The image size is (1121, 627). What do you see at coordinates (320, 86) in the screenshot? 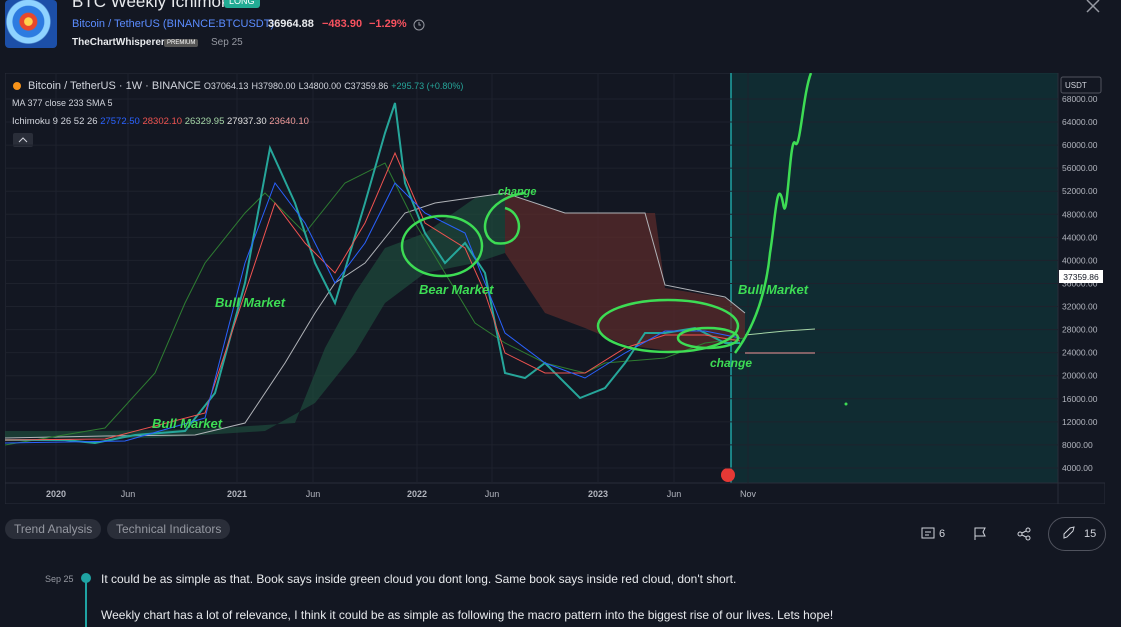
I see `legend-low: L34800.00` at bounding box center [320, 86].